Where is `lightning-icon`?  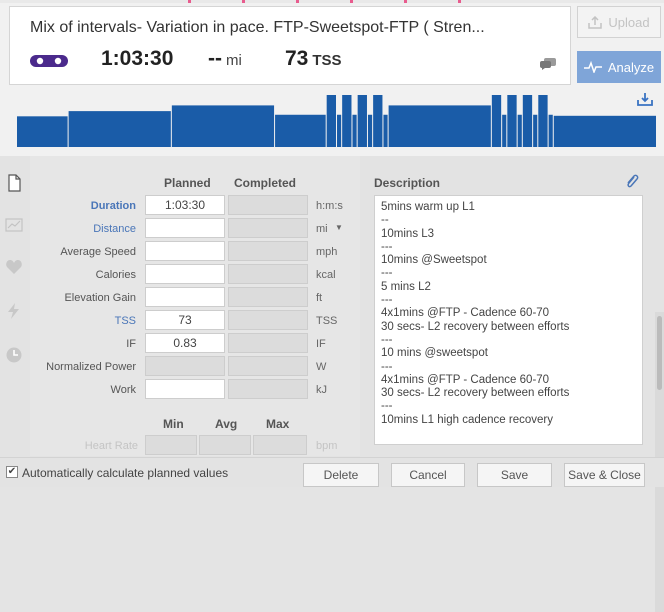
lightning-icon is located at coordinates (14, 311).